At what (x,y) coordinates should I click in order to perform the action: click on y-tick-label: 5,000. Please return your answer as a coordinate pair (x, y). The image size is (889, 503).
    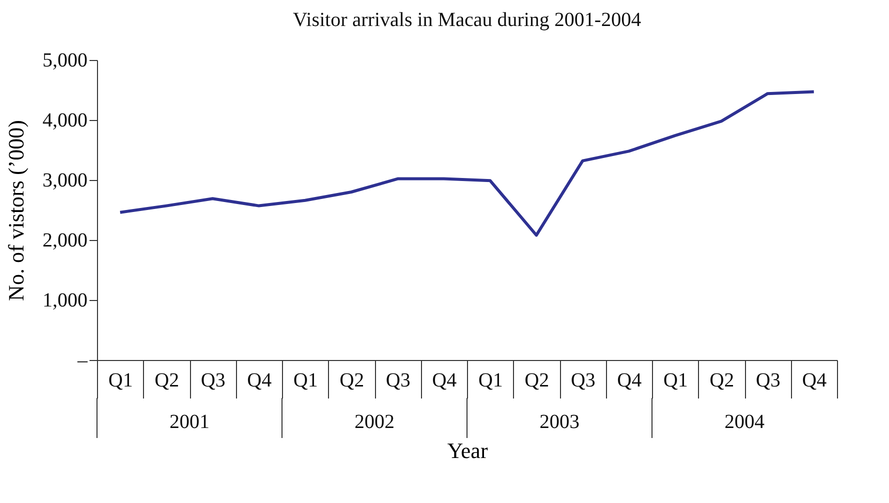
    Looking at the image, I should click on (65, 61).